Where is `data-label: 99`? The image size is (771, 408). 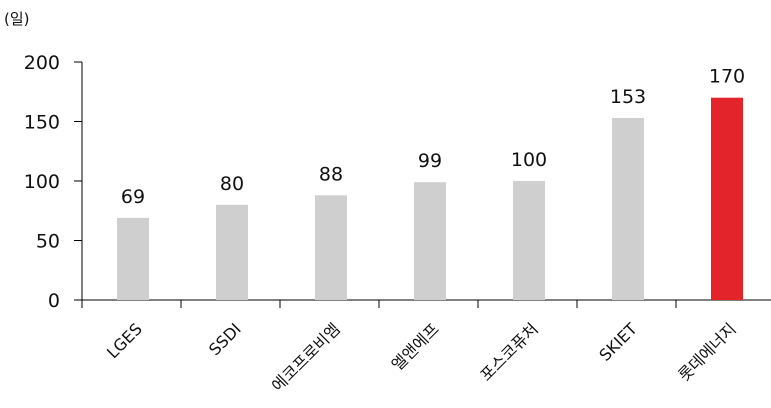 data-label: 99 is located at coordinates (430, 161).